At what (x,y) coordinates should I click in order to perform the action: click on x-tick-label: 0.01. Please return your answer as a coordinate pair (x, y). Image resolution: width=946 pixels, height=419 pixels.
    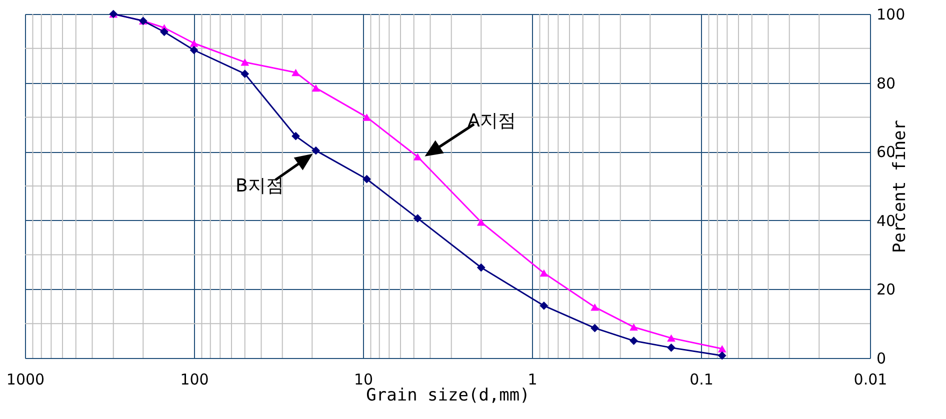
    Looking at the image, I should click on (871, 379).